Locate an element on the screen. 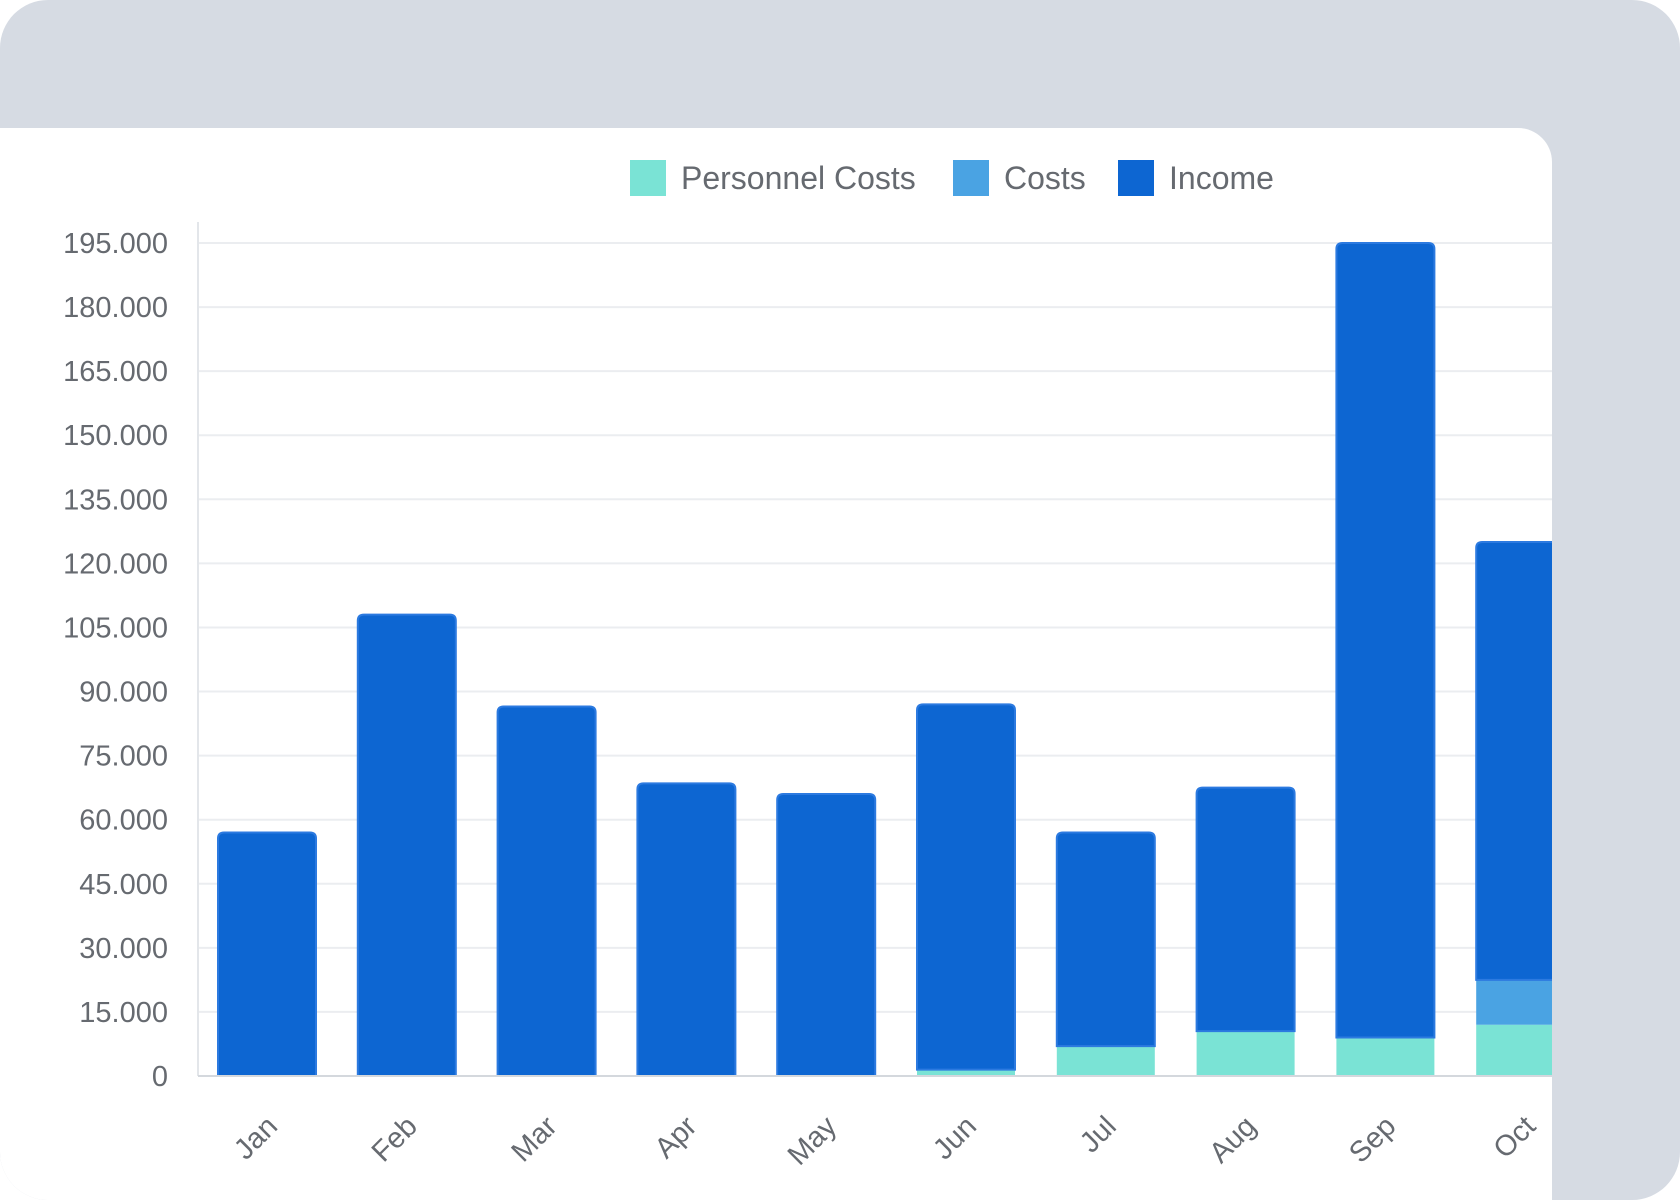 The image size is (1680, 1200). bar-jan-income is located at coordinates (267, 954).